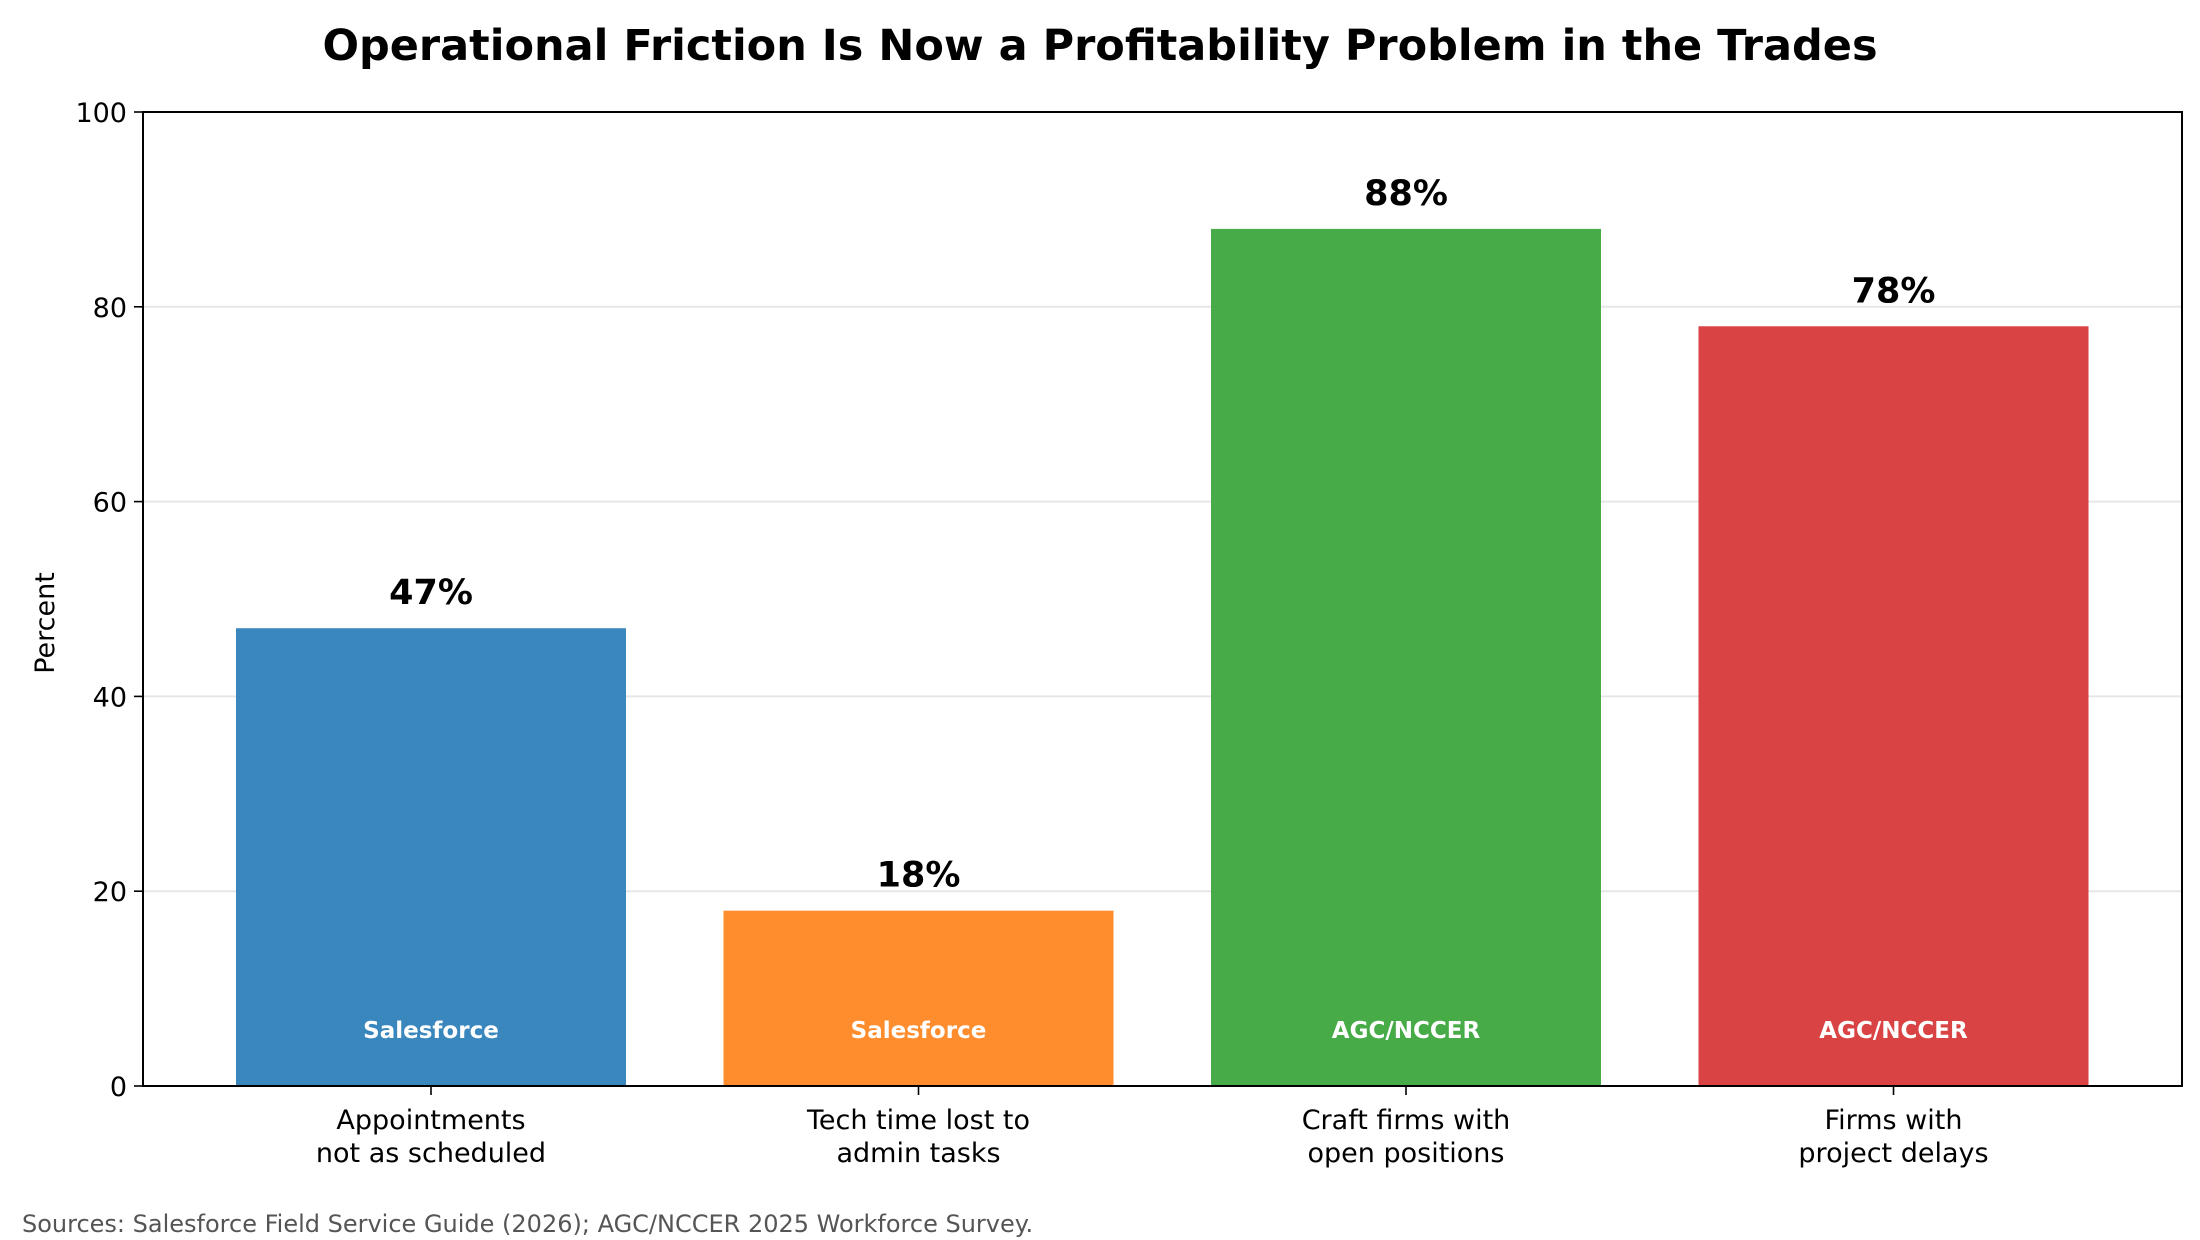 This screenshot has height=1240, width=2200. I want to click on x-tick-label: Appointments, so click(430, 1120).